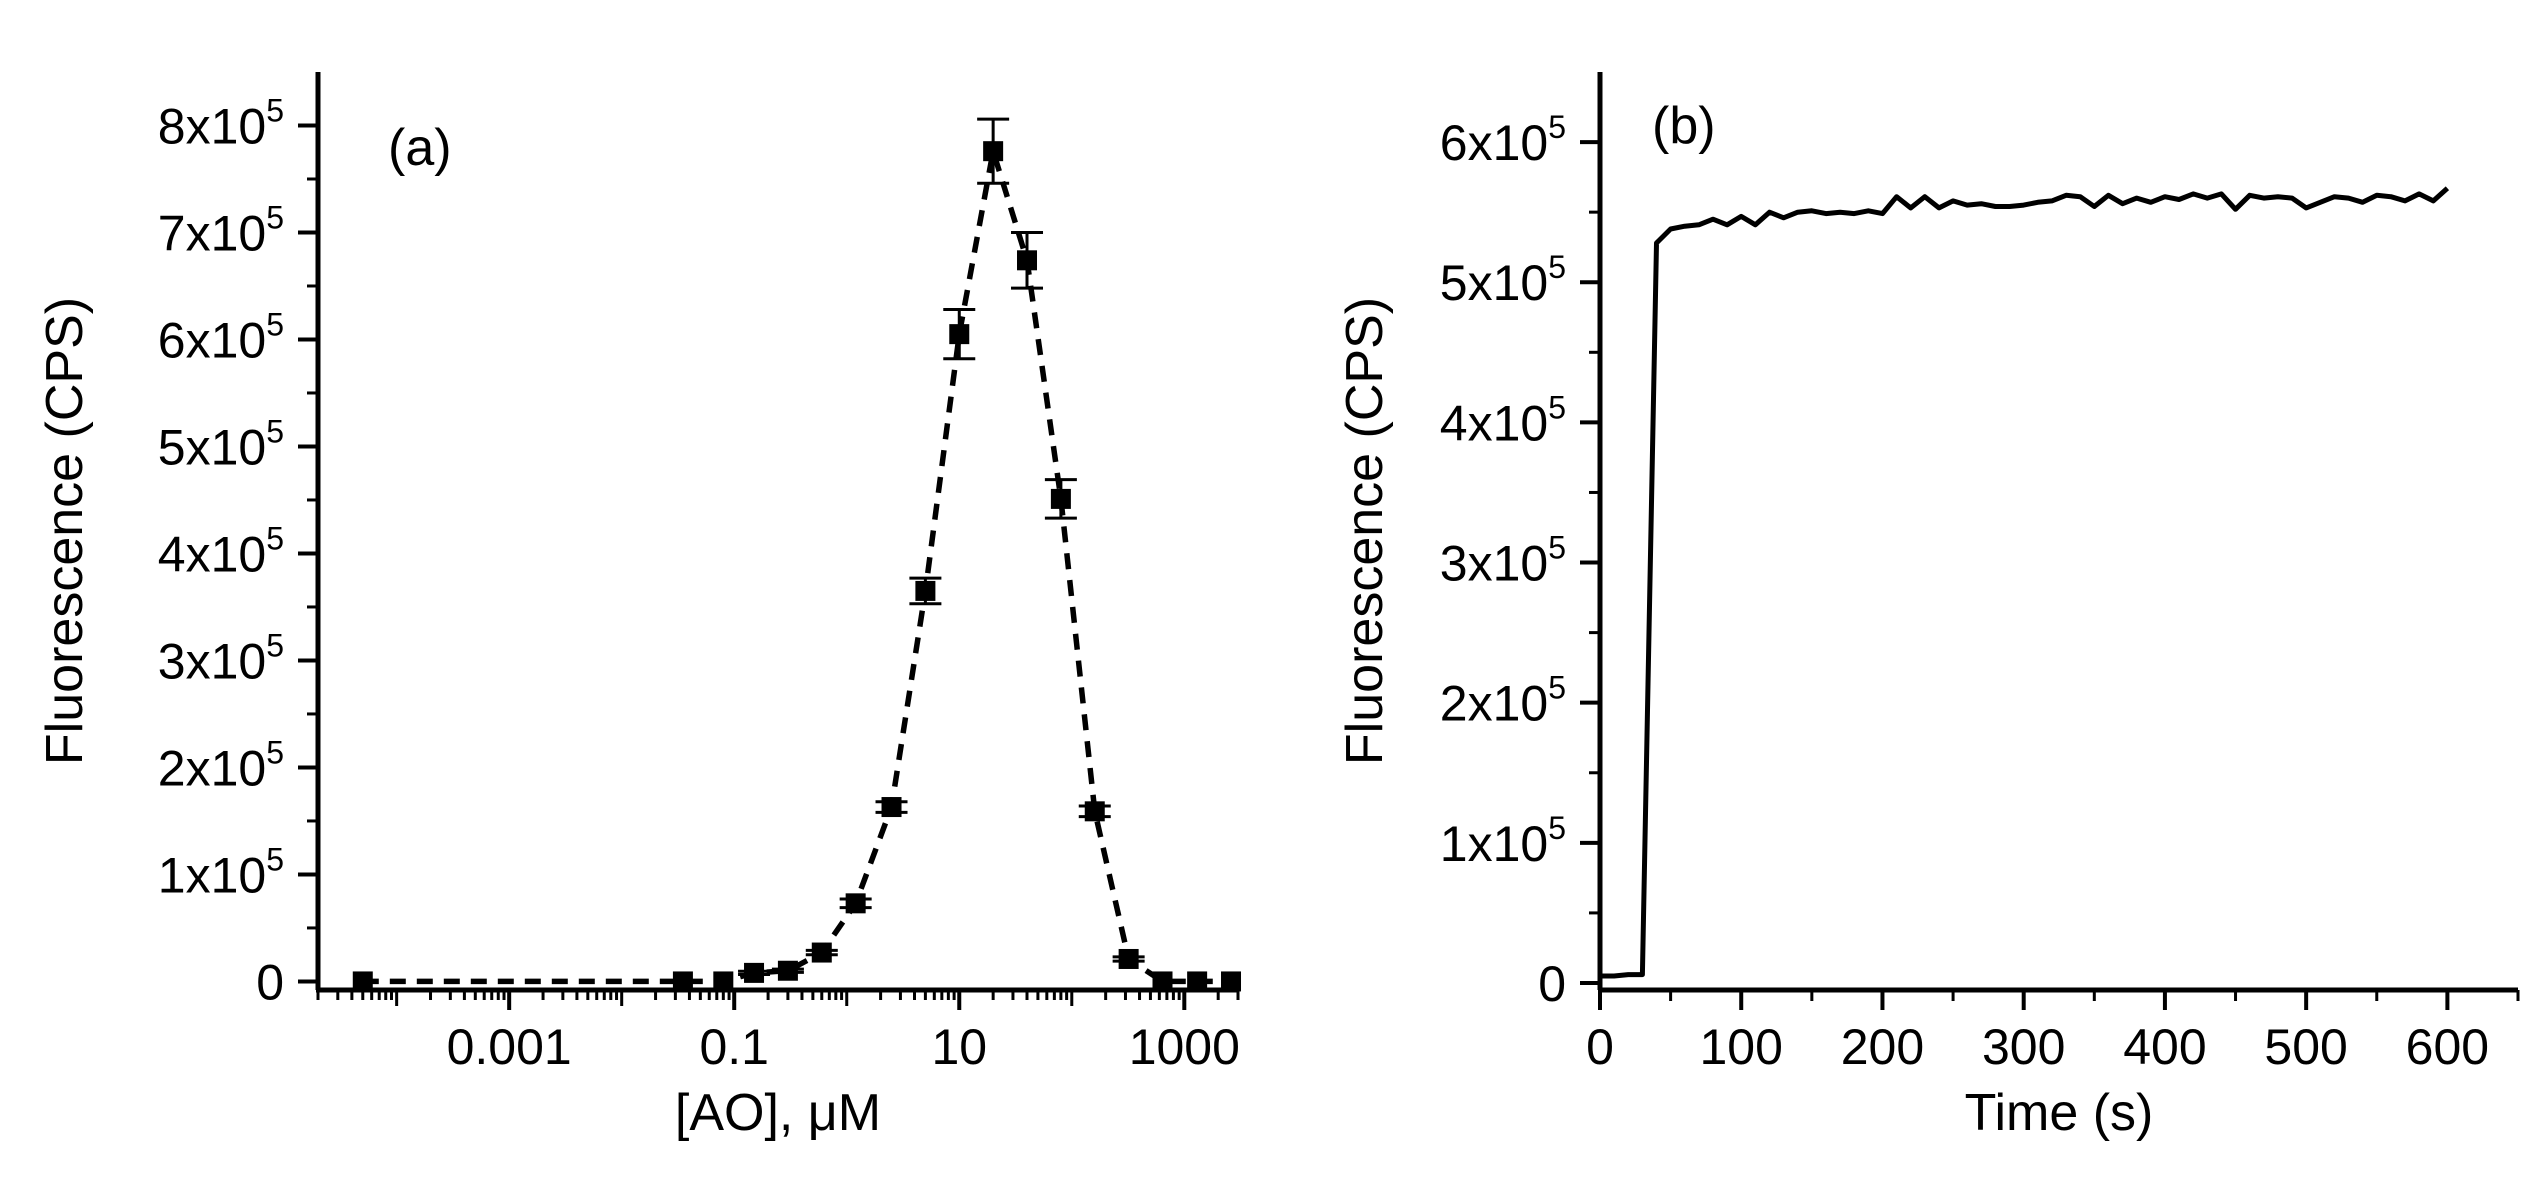 The height and width of the screenshot is (1183, 2544). What do you see at coordinates (212, 126) in the screenshot?
I see `y-tick-label-mantissa: 8x10` at bounding box center [212, 126].